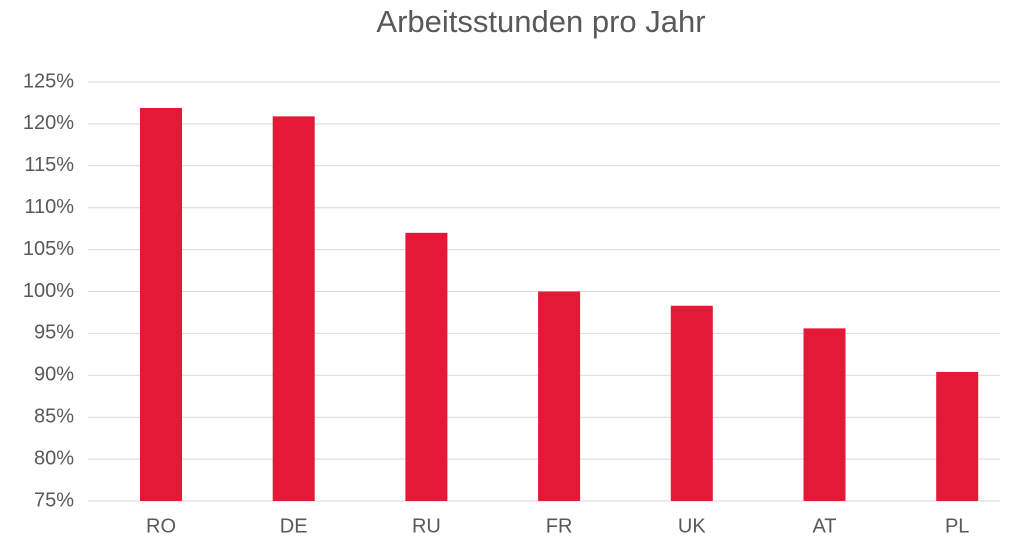  I want to click on x-tick-label: RO, so click(161, 526).